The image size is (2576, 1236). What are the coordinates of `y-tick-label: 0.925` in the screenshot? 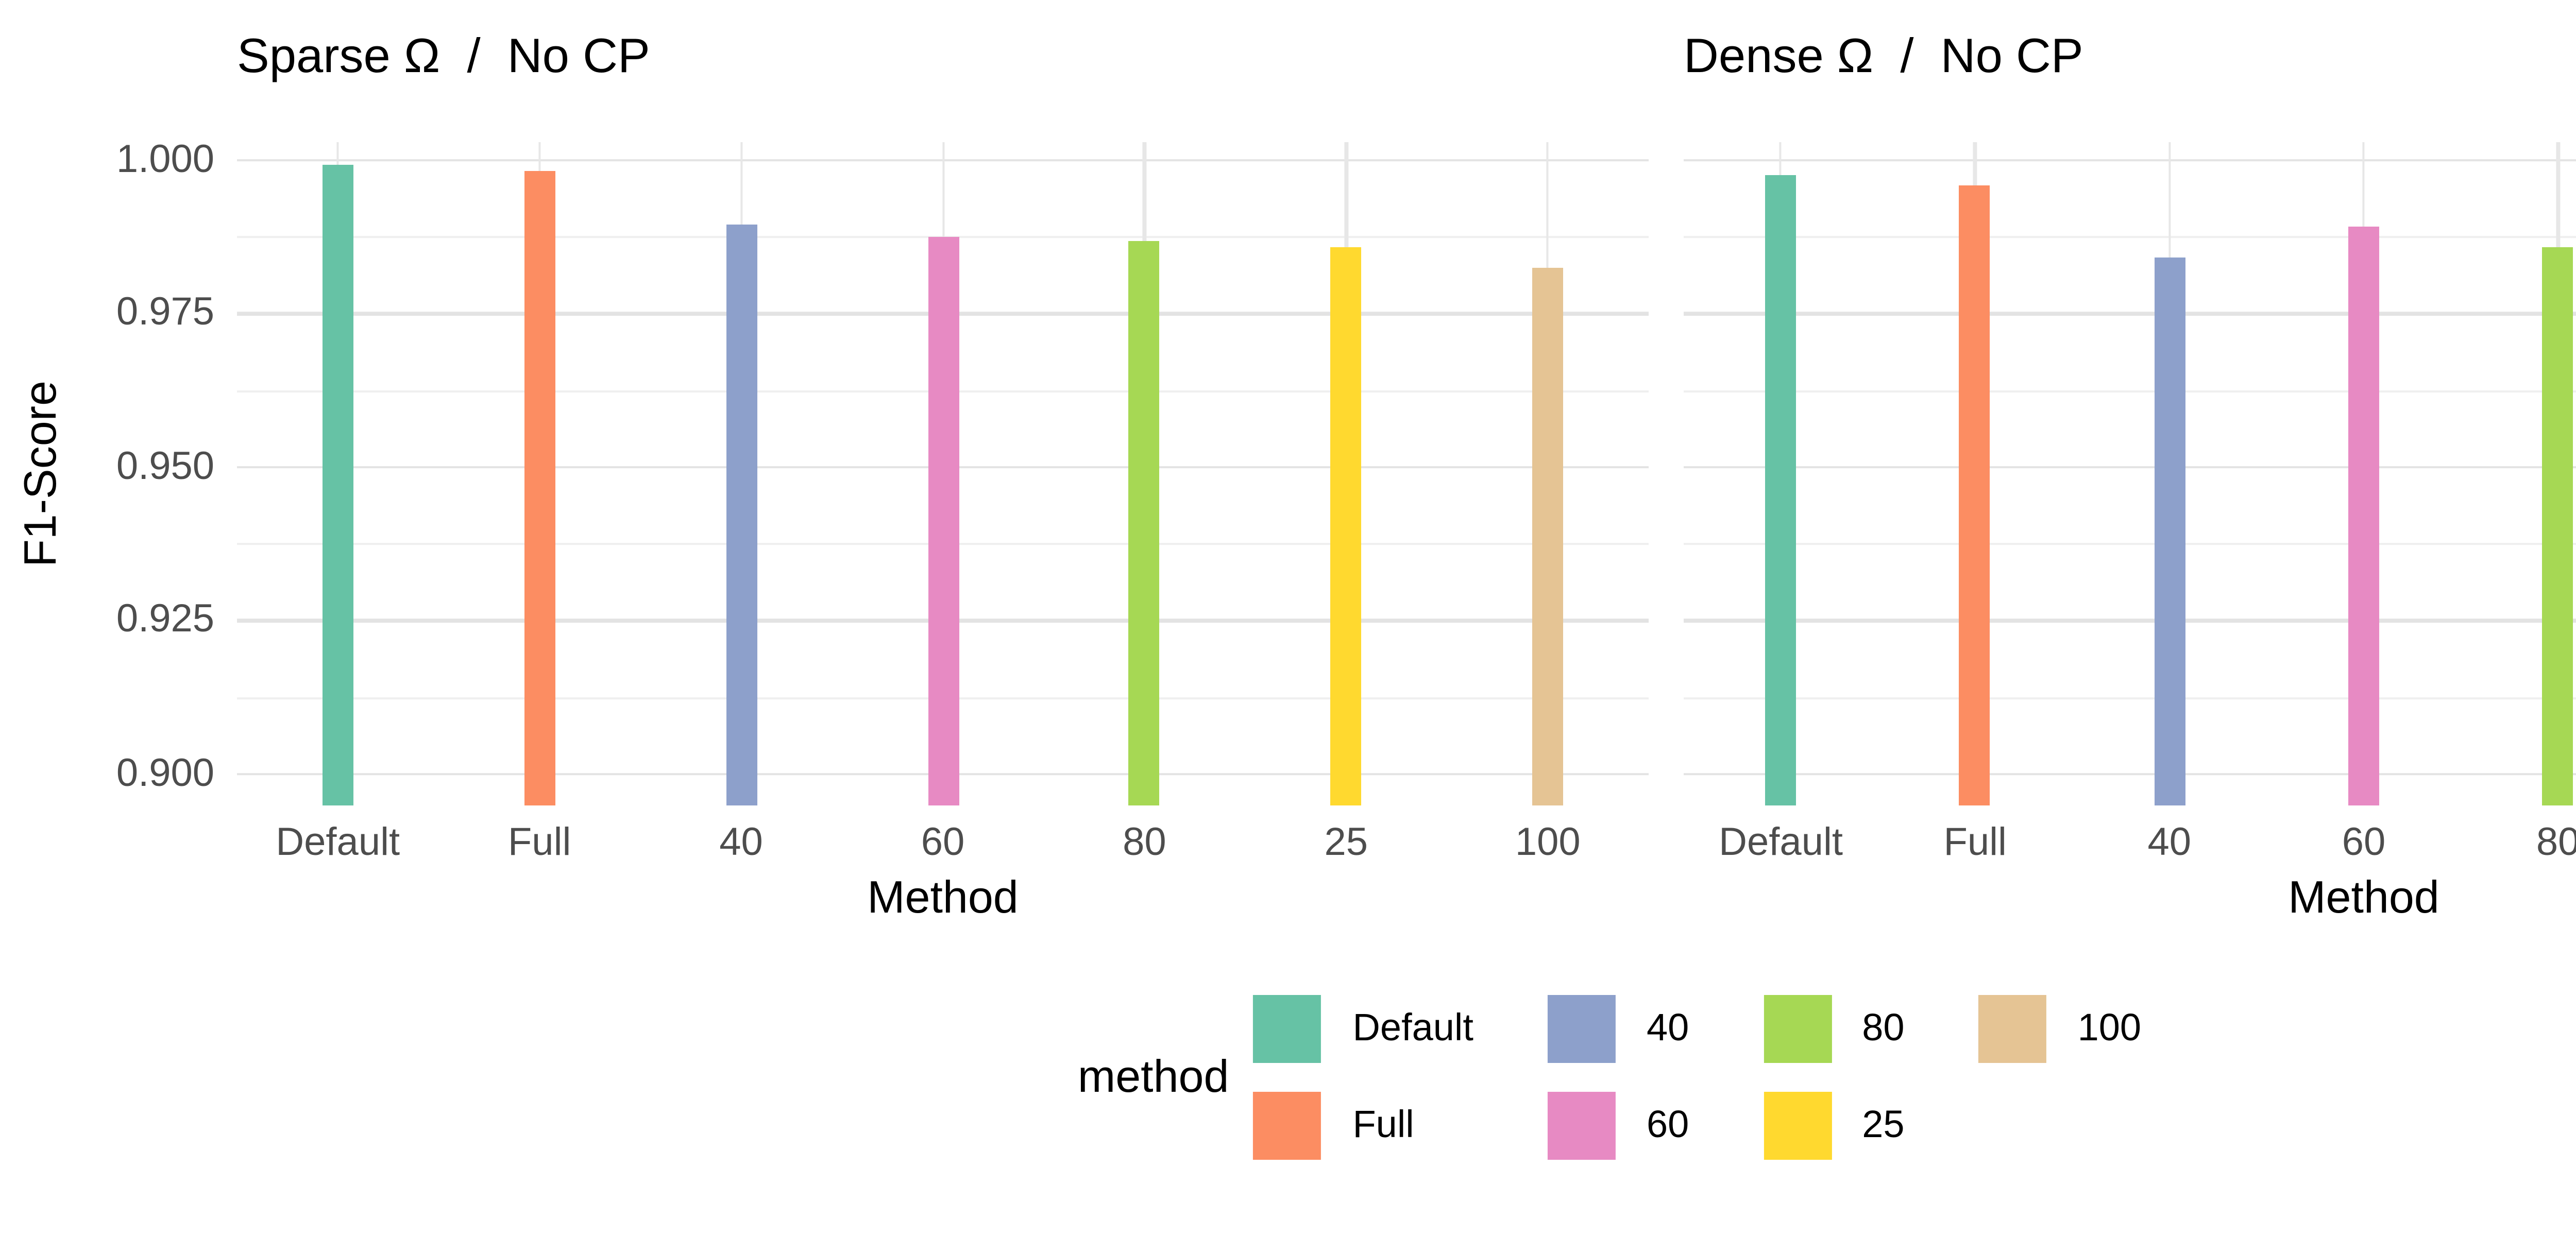 It's located at (165, 621).